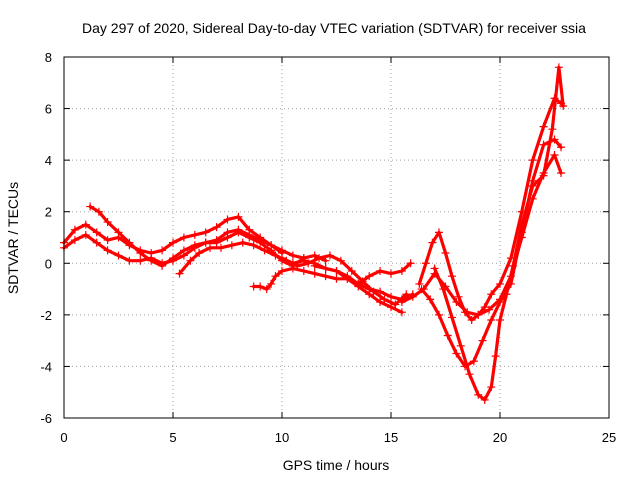 This screenshot has height=480, width=640. Describe the element at coordinates (63, 437) in the screenshot. I see `x-tick-label: 0` at that location.